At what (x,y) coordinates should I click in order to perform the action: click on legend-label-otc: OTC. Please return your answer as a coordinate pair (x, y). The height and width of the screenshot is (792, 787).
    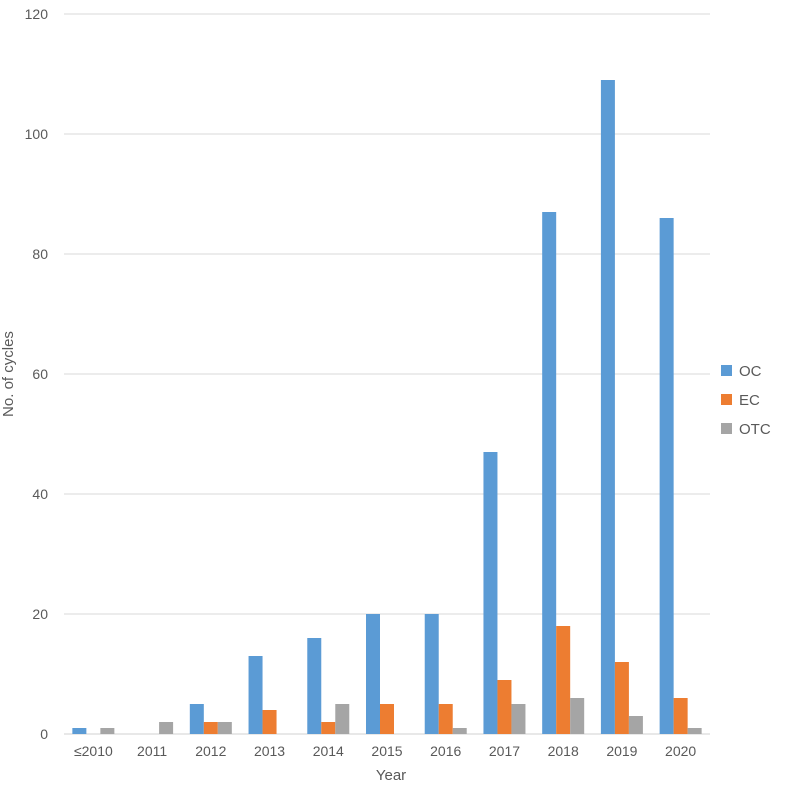
    Looking at the image, I should click on (755, 429).